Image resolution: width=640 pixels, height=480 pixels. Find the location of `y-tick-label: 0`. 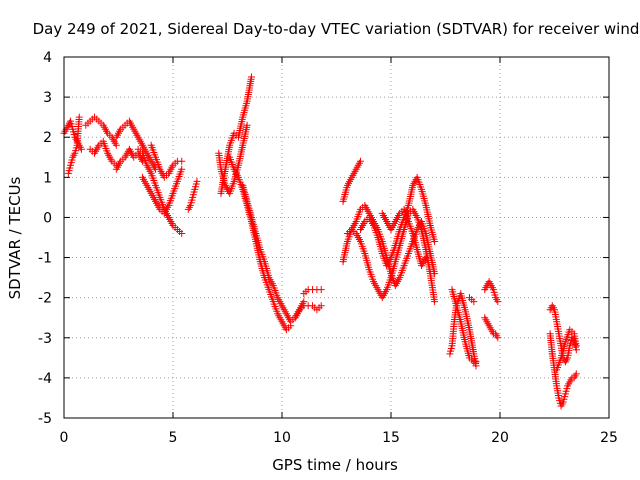

y-tick-label: 0 is located at coordinates (47, 218).